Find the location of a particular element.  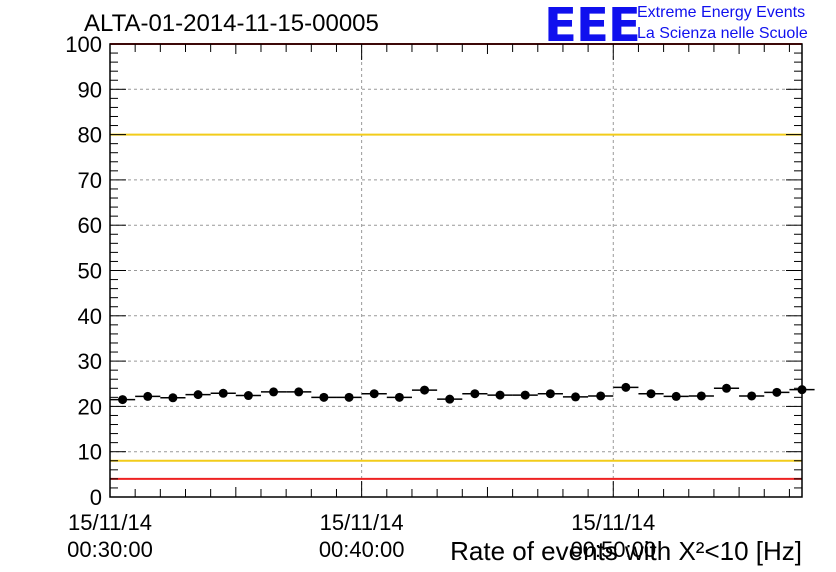

y-tick-label: 30 is located at coordinates (90, 361).